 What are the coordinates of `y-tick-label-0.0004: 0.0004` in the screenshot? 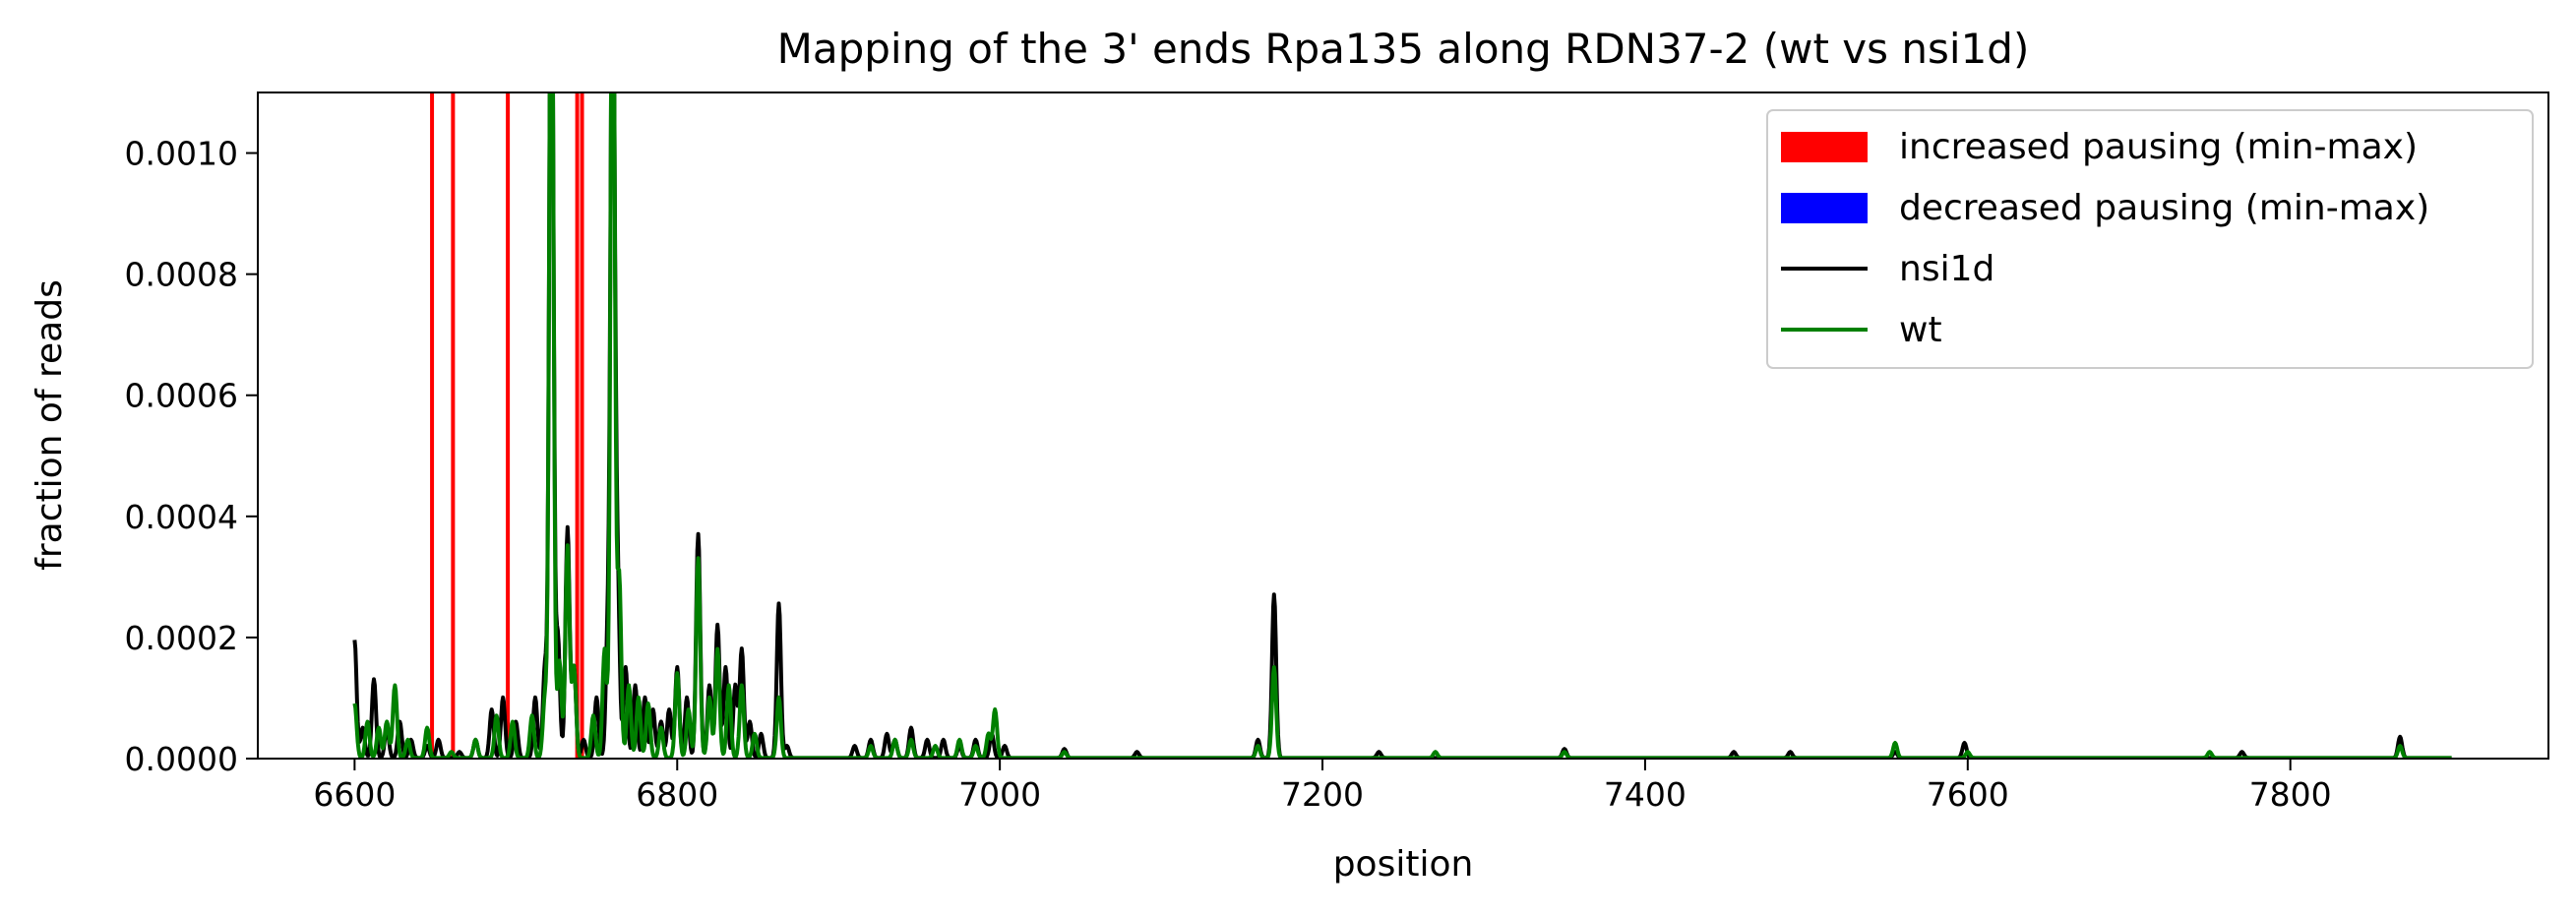 It's located at (181, 517).